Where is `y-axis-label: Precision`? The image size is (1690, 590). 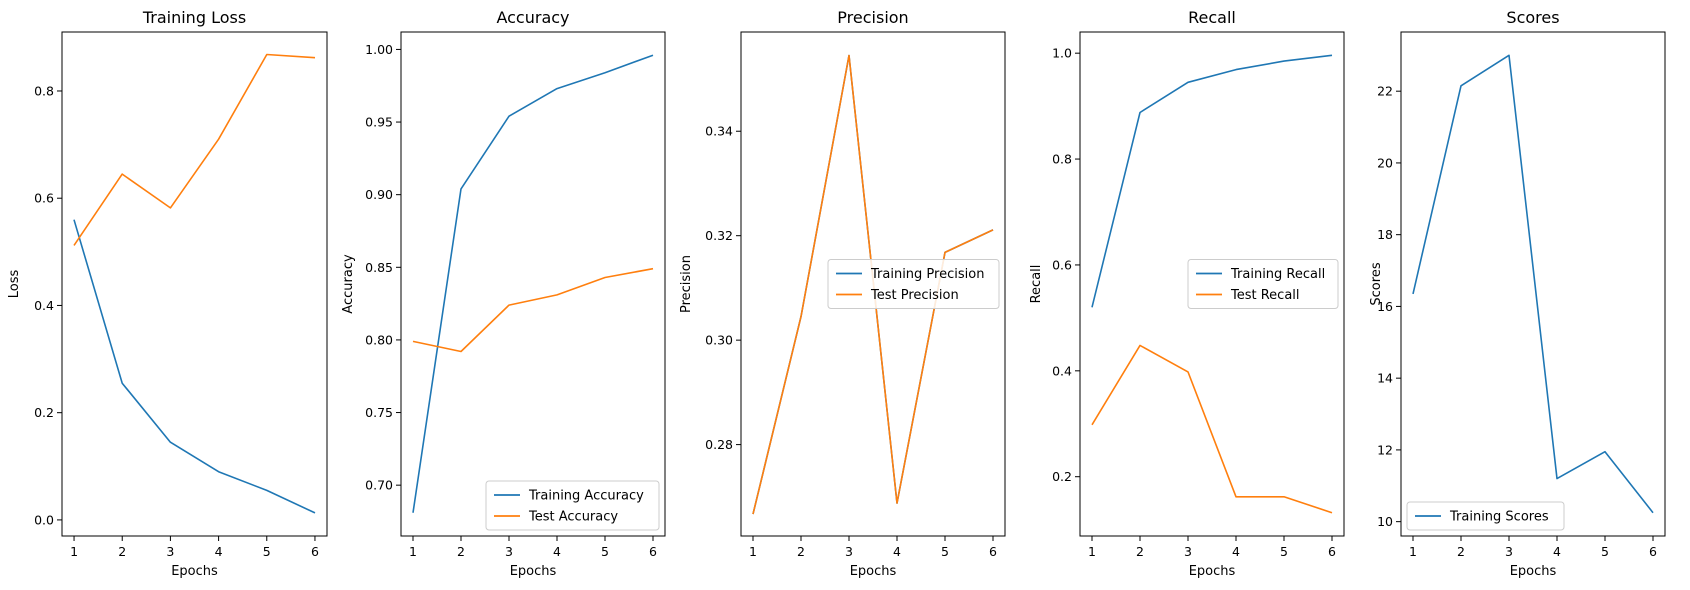 y-axis-label: Precision is located at coordinates (686, 284).